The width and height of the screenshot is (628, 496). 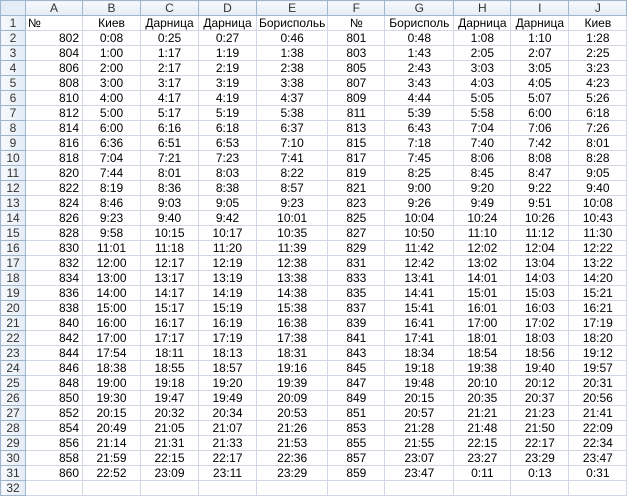 I want to click on cell-I1: Дарница, so click(x=540, y=23).